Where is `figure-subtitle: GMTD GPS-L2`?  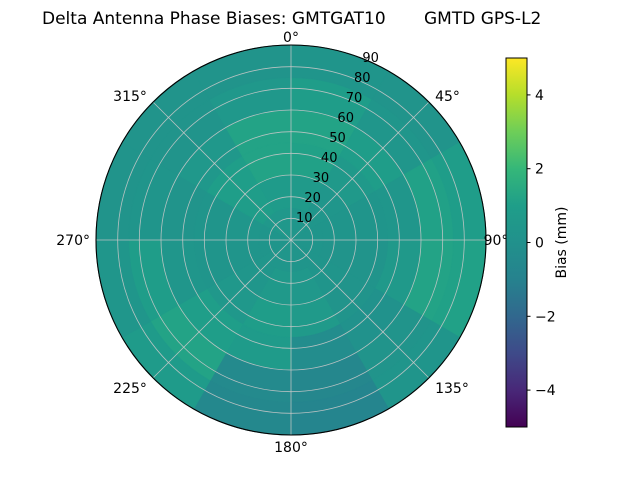 figure-subtitle: GMTD GPS-L2 is located at coordinates (483, 19).